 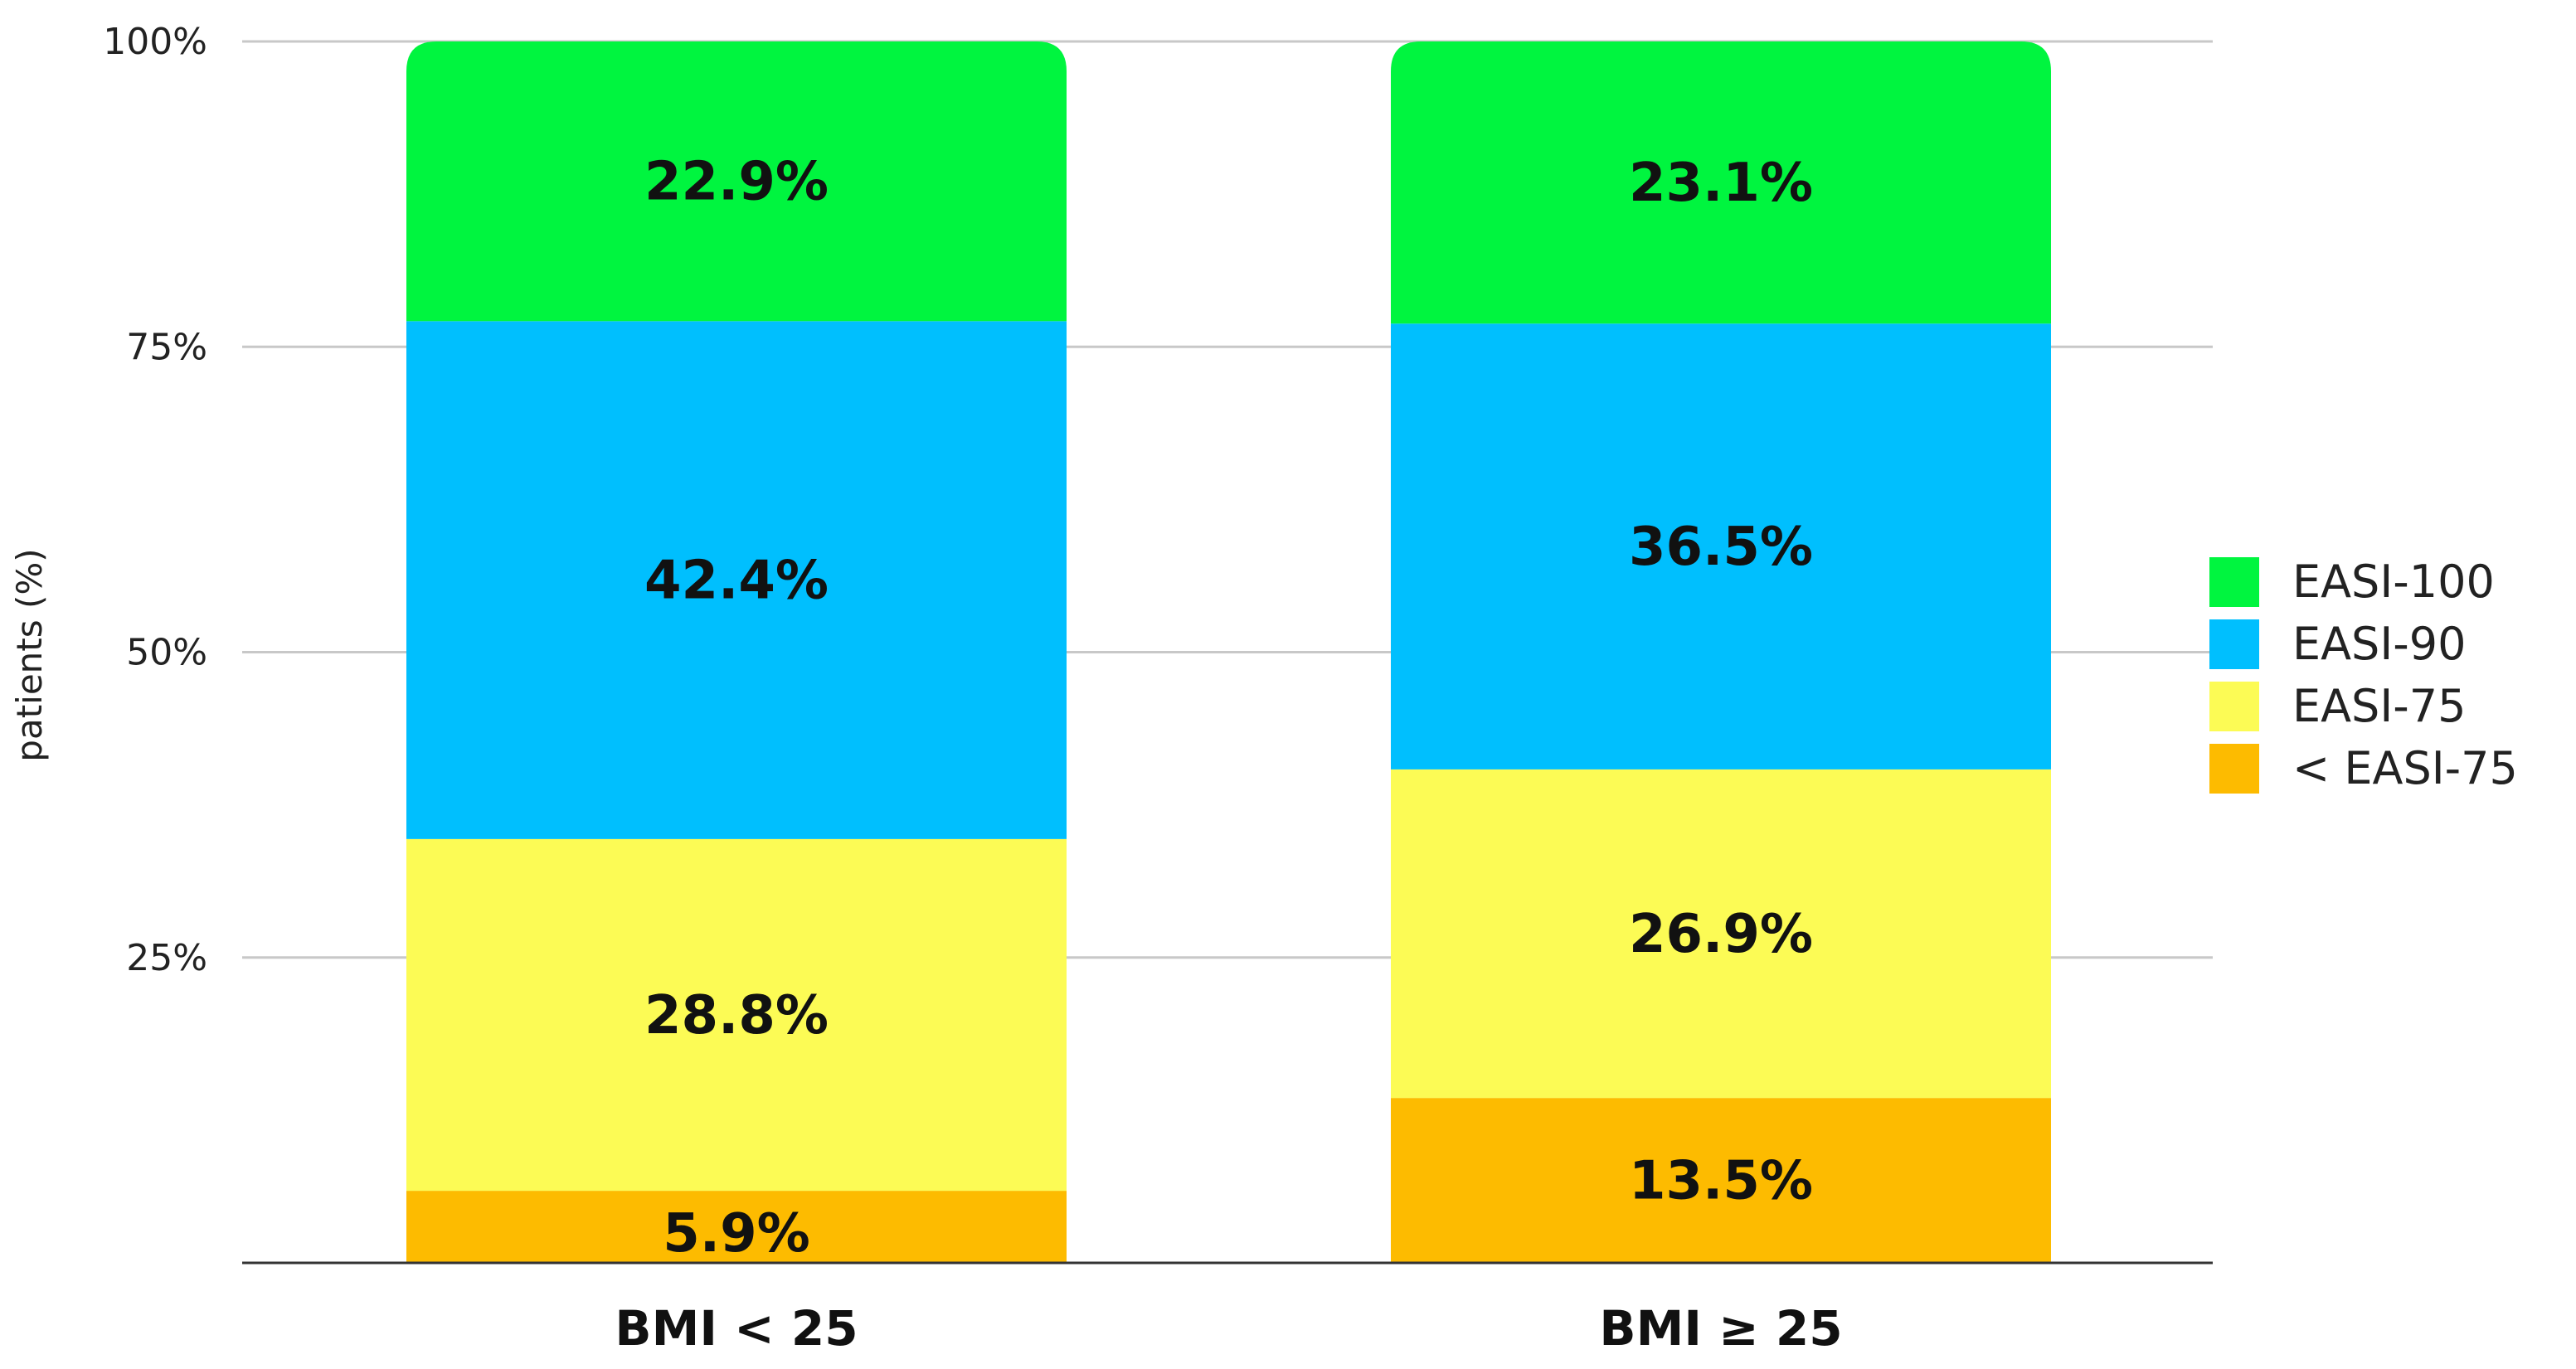 I want to click on x-axis-categories: BMI < 25 BMI ≥ 25, so click(x=1228, y=1328).